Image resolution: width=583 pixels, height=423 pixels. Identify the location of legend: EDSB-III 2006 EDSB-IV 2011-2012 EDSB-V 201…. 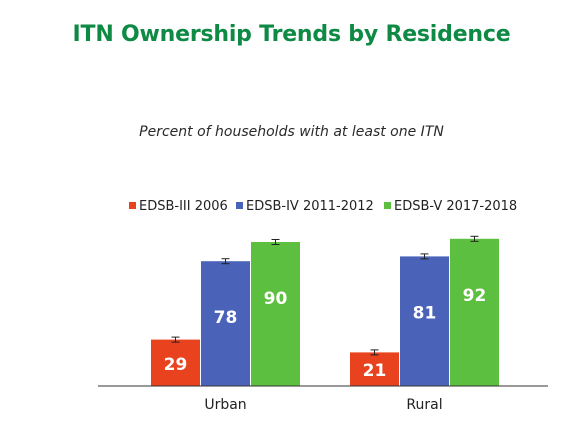
(323, 206).